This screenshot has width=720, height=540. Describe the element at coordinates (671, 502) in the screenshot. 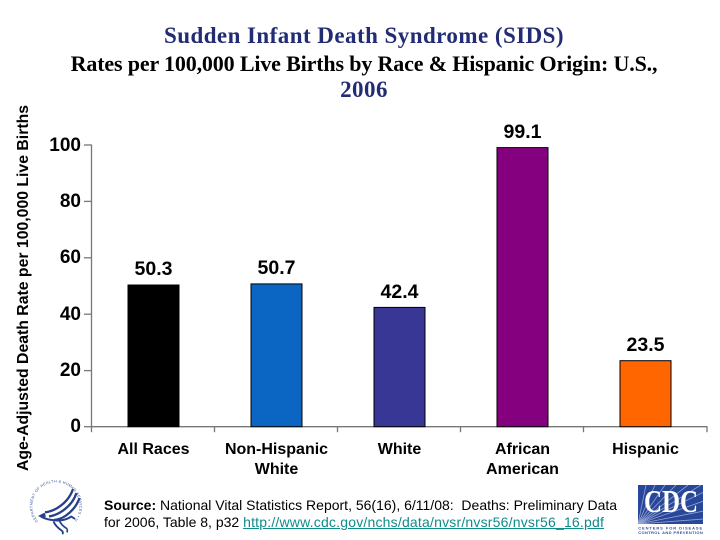

I see `svg-text: CDC` at that location.